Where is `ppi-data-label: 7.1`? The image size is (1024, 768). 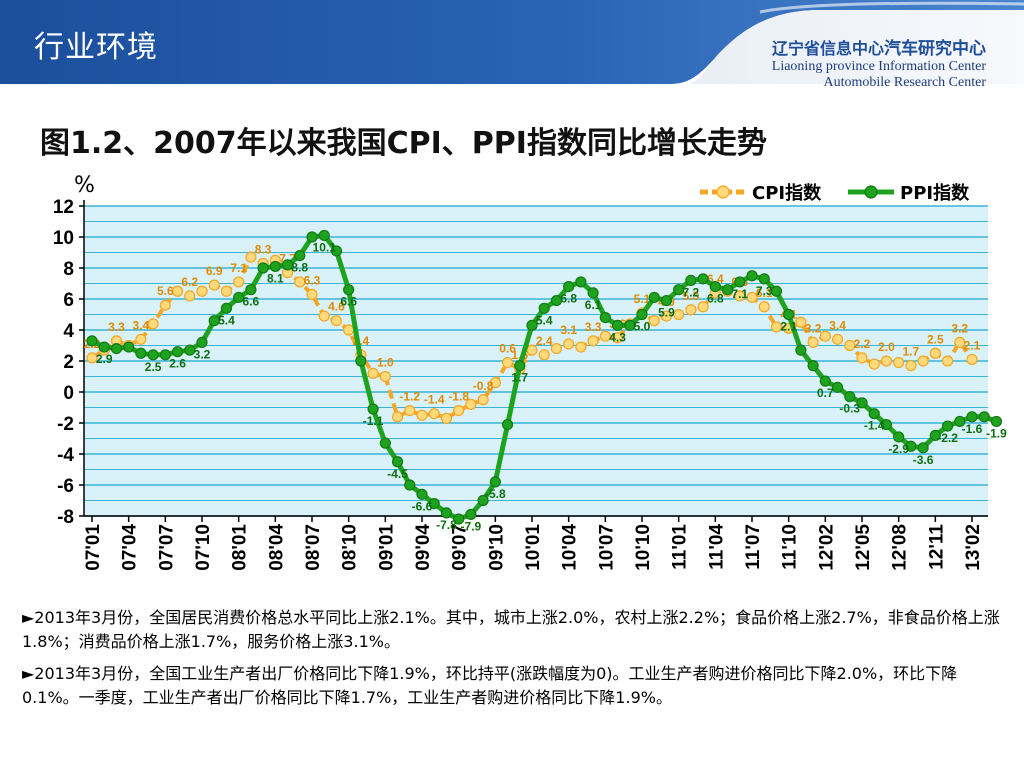 ppi-data-label: 7.1 is located at coordinates (739, 294).